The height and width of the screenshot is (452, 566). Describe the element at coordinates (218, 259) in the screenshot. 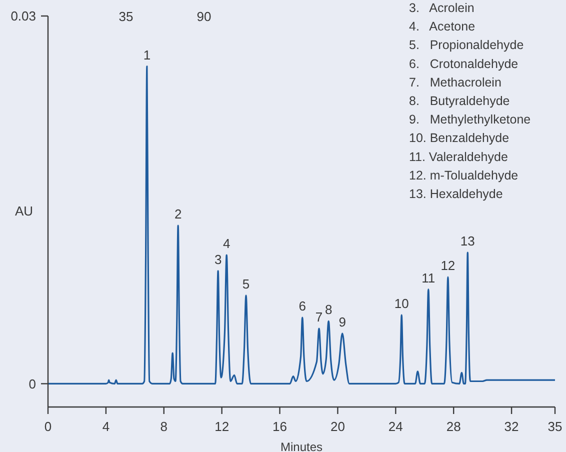

I see `annotation: 3` at that location.